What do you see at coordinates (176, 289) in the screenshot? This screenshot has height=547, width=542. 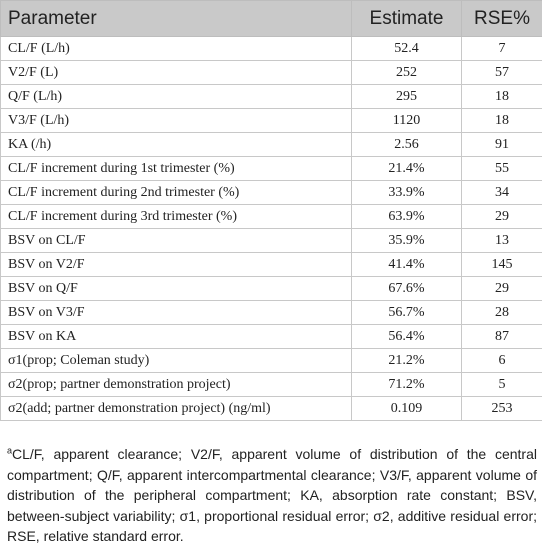 I see `cell-parameter: BSV on Q/F` at bounding box center [176, 289].